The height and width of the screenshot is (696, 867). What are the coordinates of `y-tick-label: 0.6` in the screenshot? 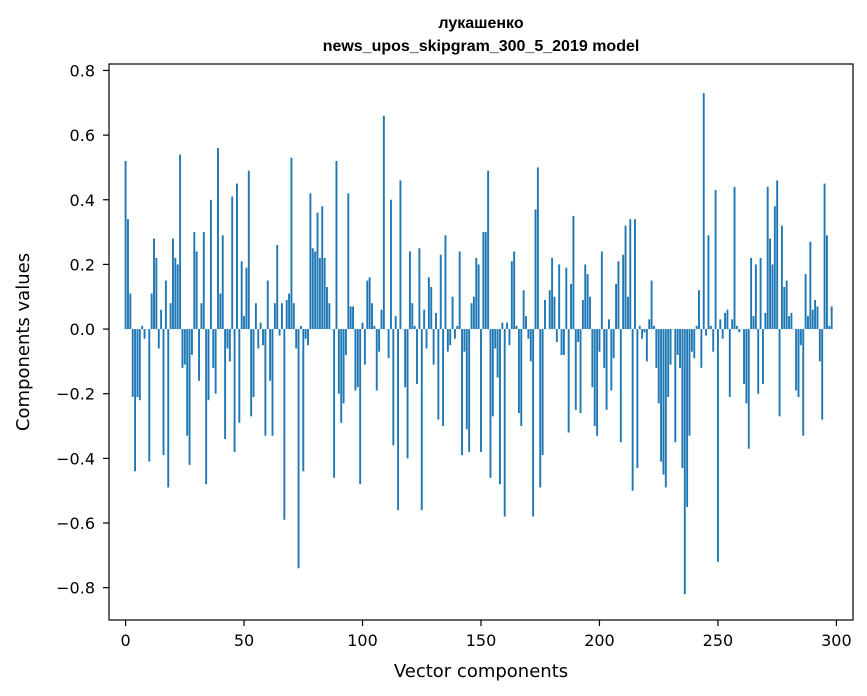 It's located at (82, 135).